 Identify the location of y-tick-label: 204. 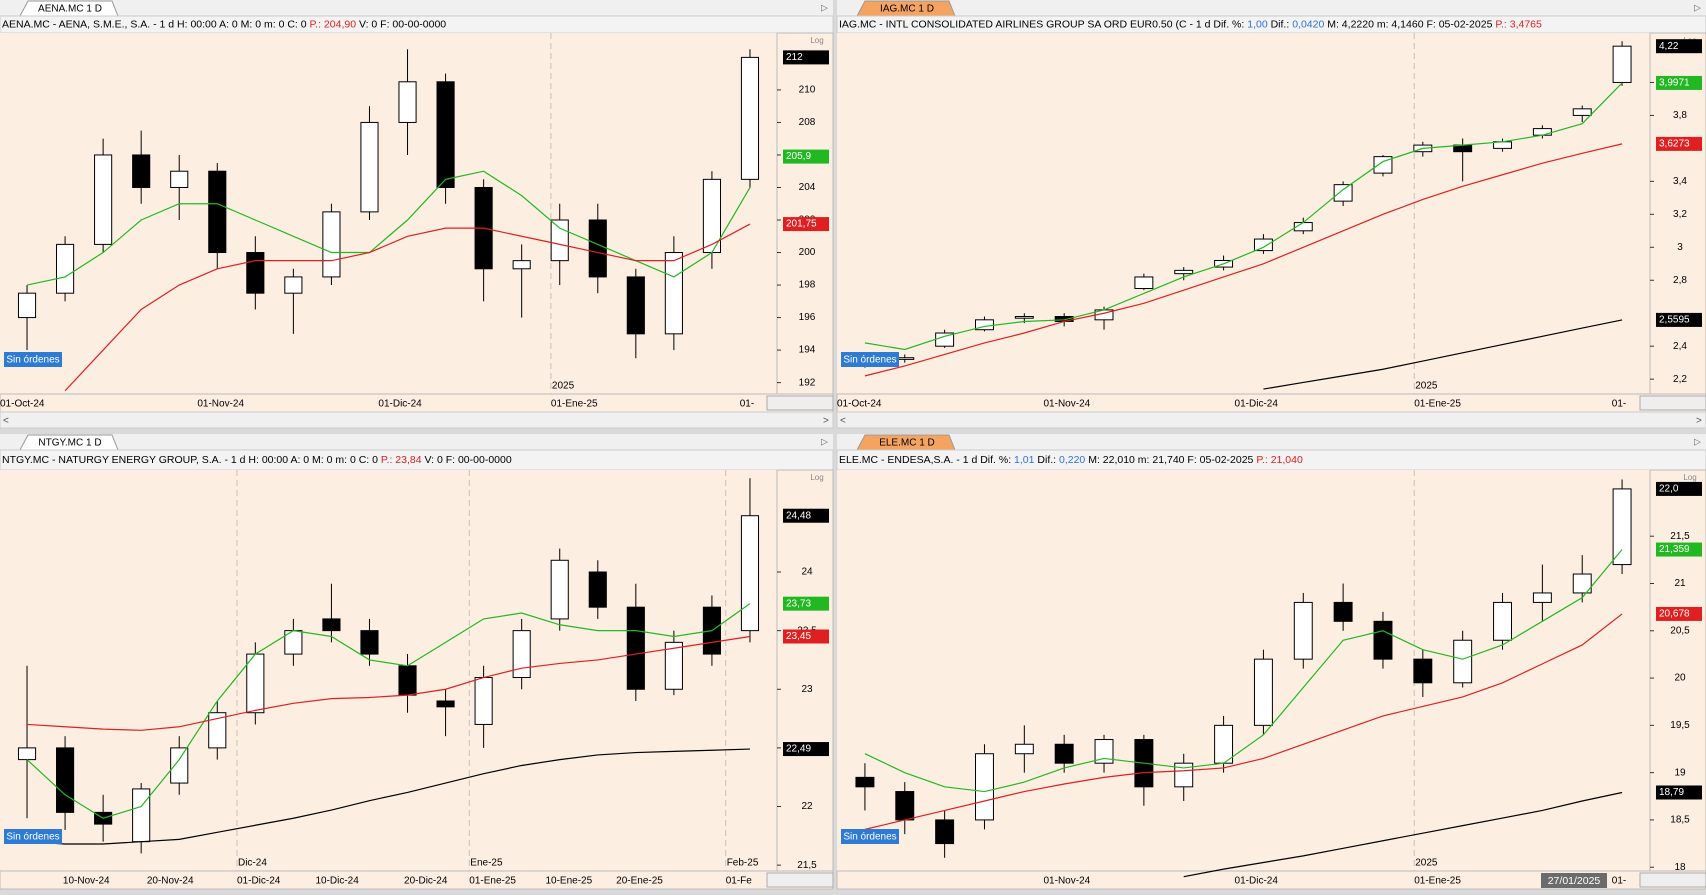
(807, 187).